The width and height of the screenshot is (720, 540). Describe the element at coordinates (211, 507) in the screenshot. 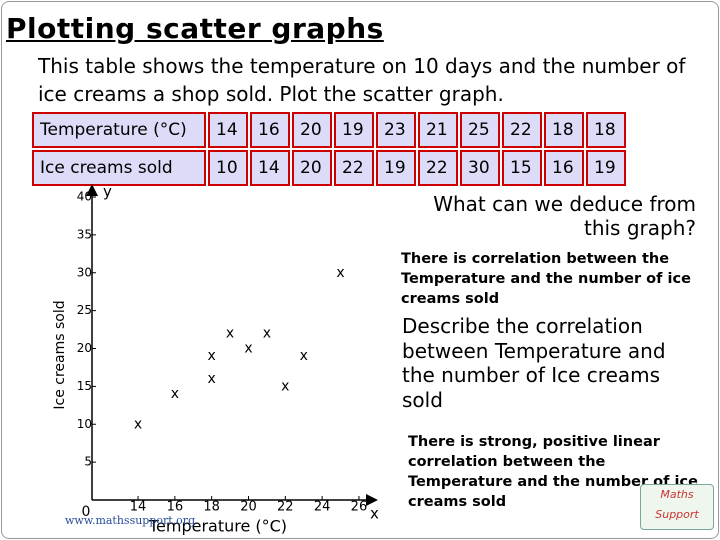

I see `x-tick-label: 18` at that location.